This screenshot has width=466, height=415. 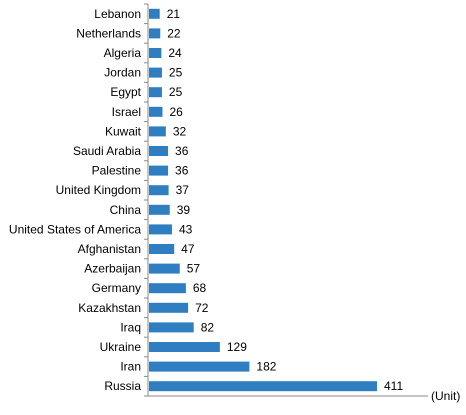 What do you see at coordinates (174, 33) in the screenshot?
I see `value-label: 22` at bounding box center [174, 33].